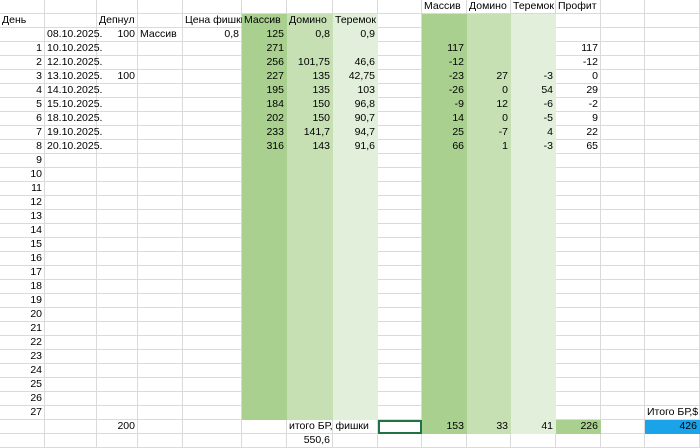 The width and height of the screenshot is (700, 448). I want to click on cell: 135, so click(310, 91).